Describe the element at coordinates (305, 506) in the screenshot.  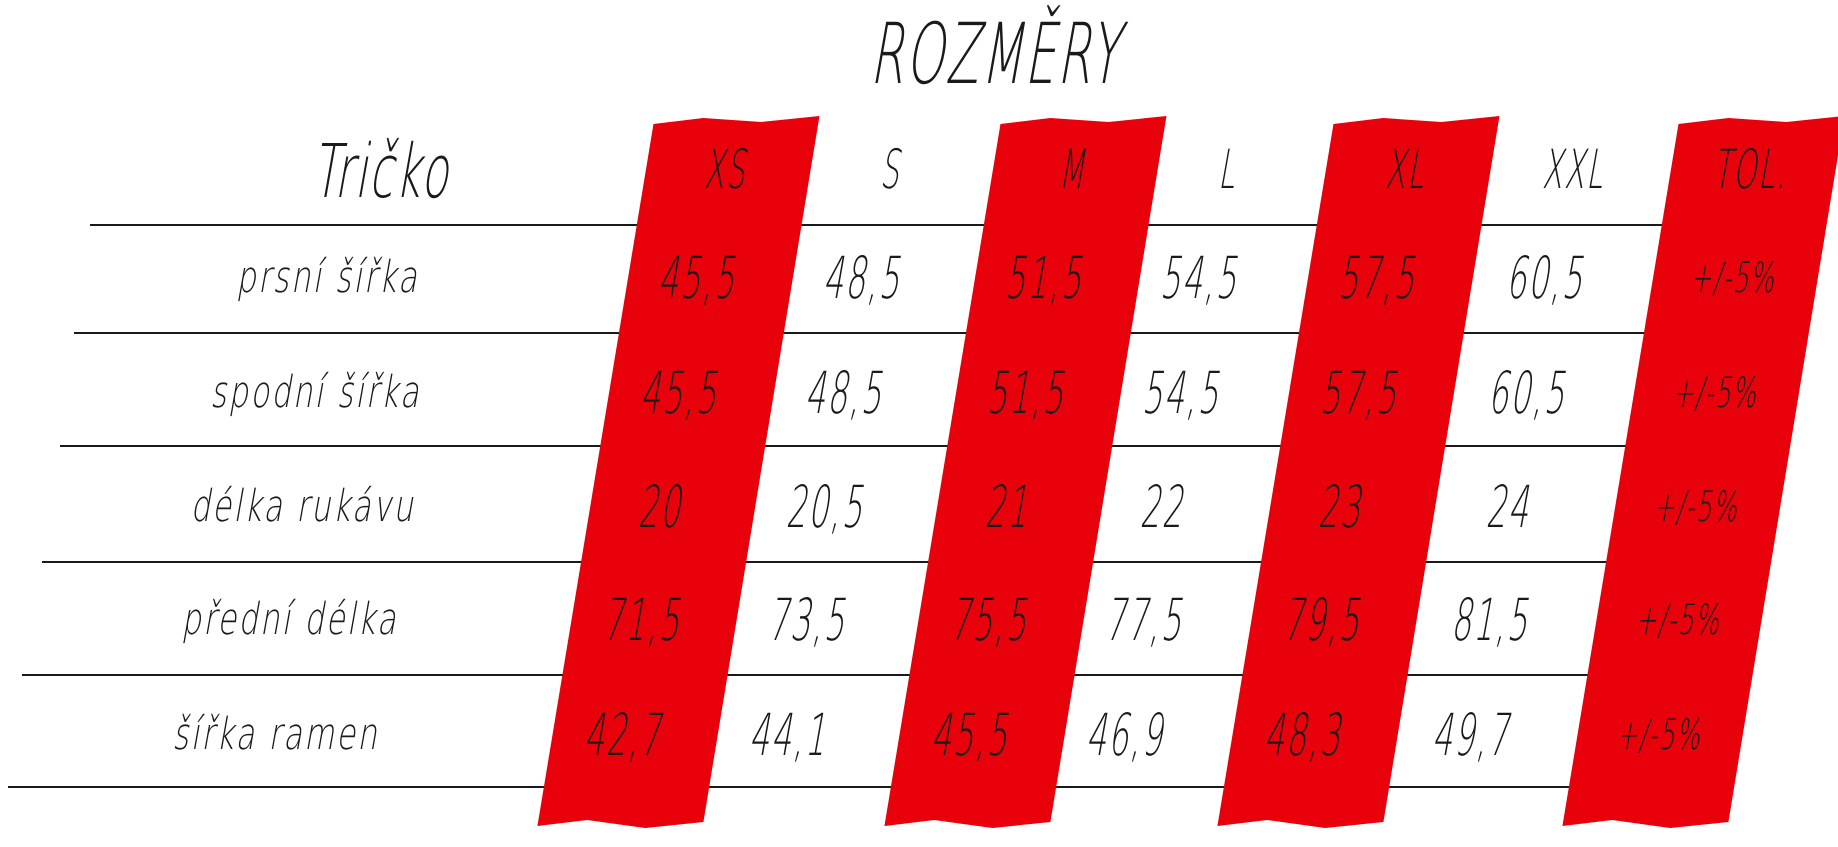
I see `row-label: délka rukávu` at that location.